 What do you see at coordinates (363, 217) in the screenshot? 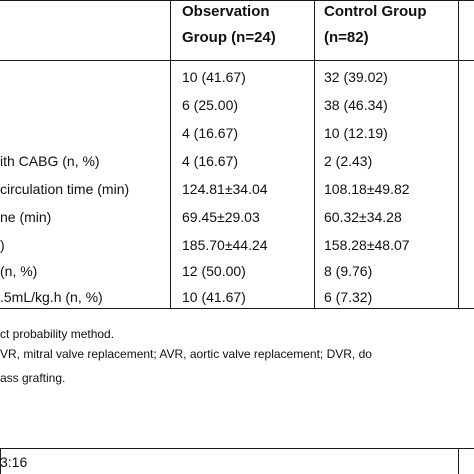
I see `control-value: 60.32±34.28` at bounding box center [363, 217].